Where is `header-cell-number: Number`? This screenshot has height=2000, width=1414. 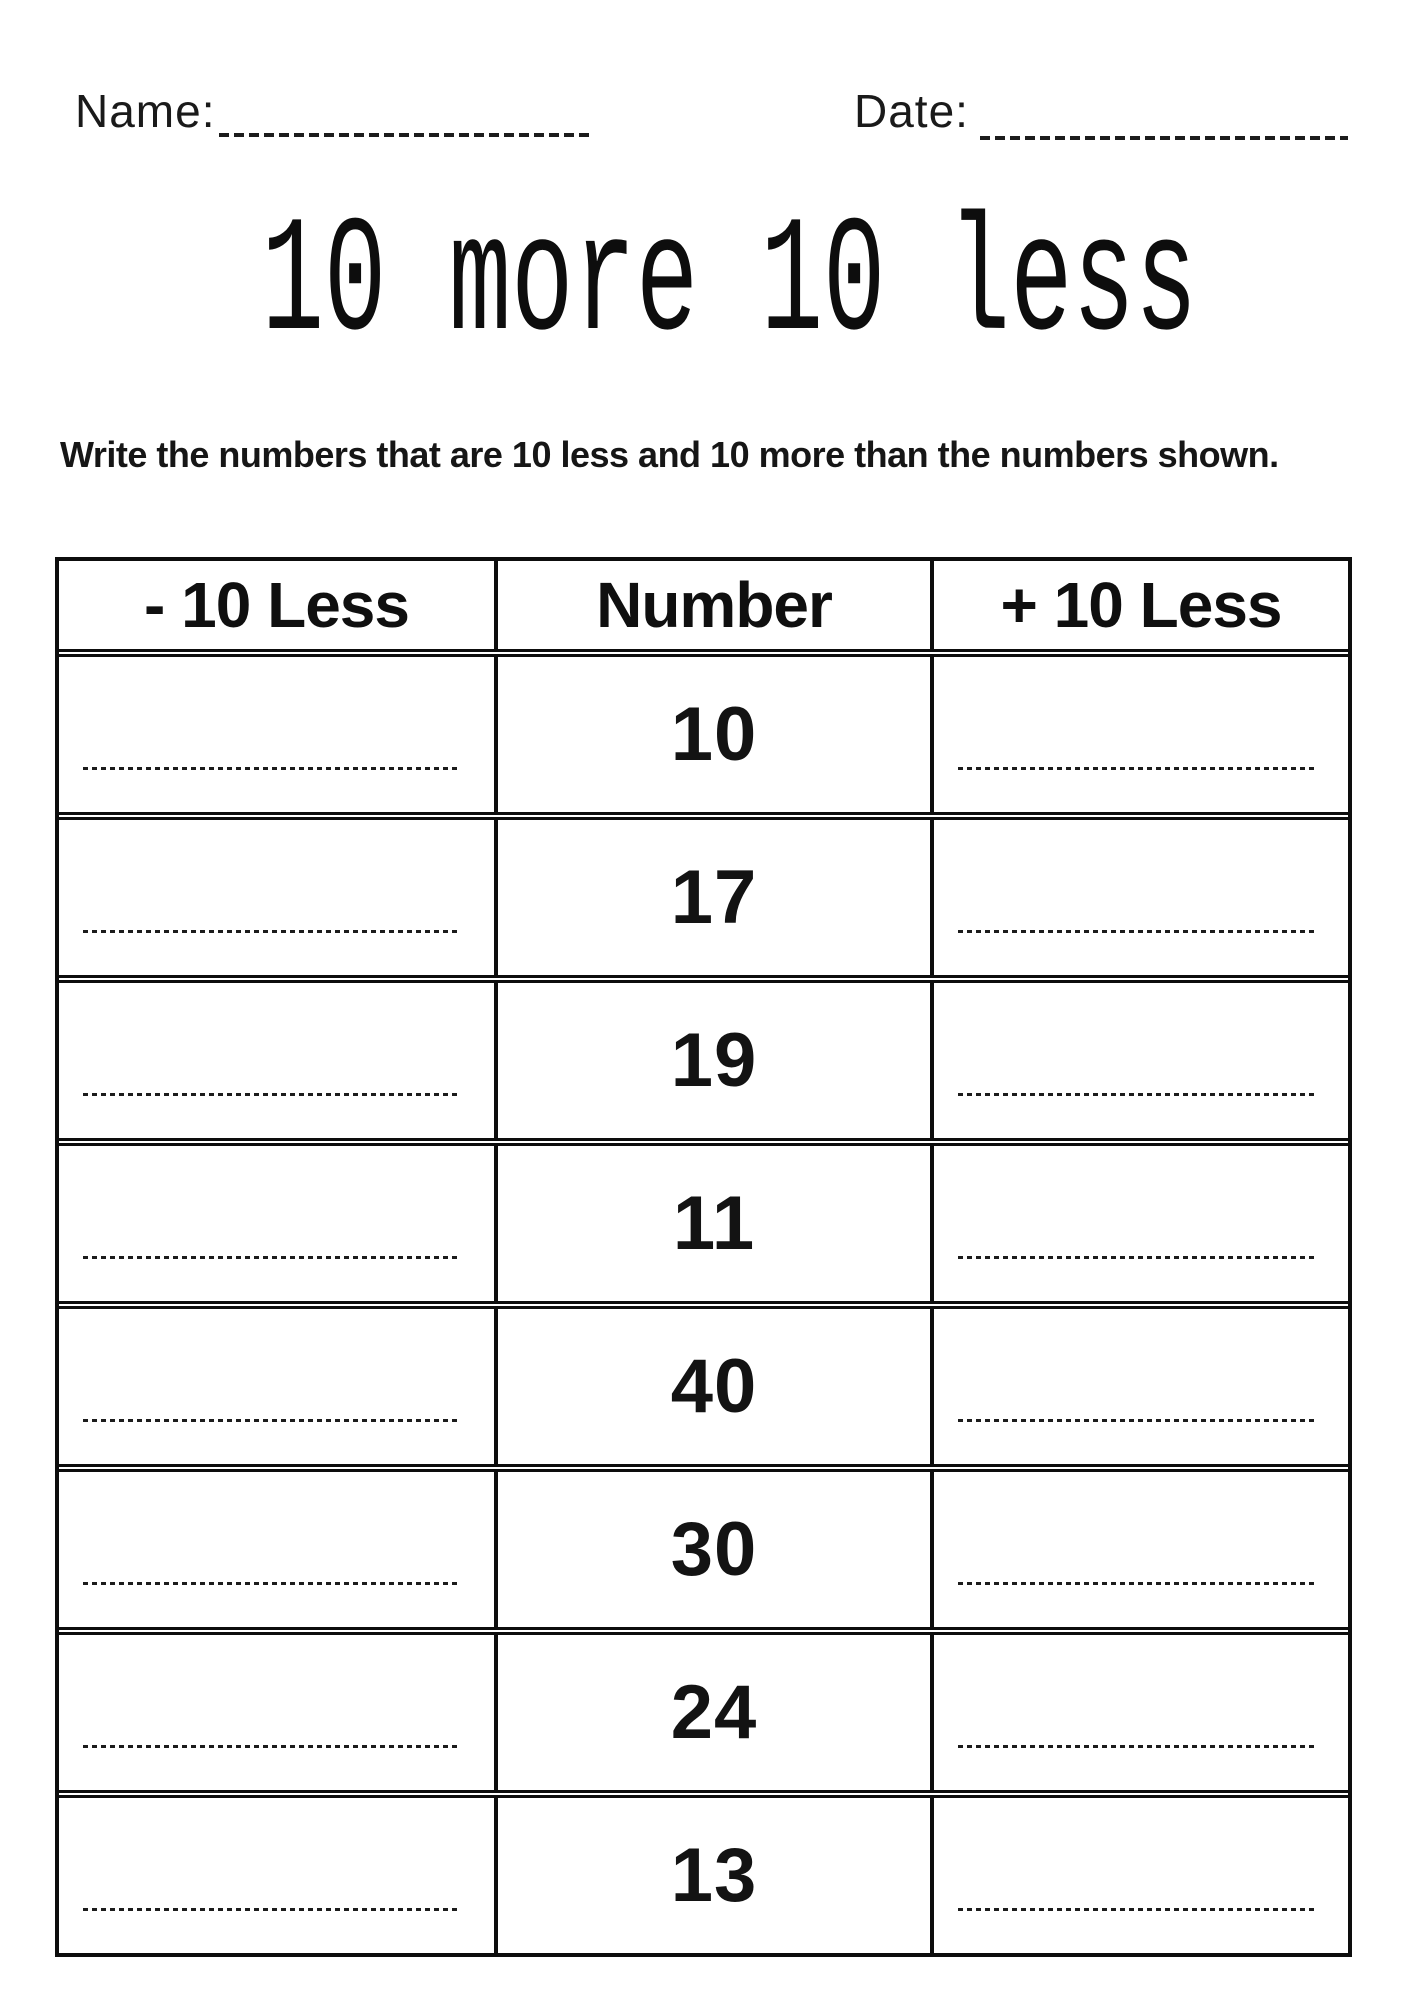 header-cell-number: Number is located at coordinates (712, 605).